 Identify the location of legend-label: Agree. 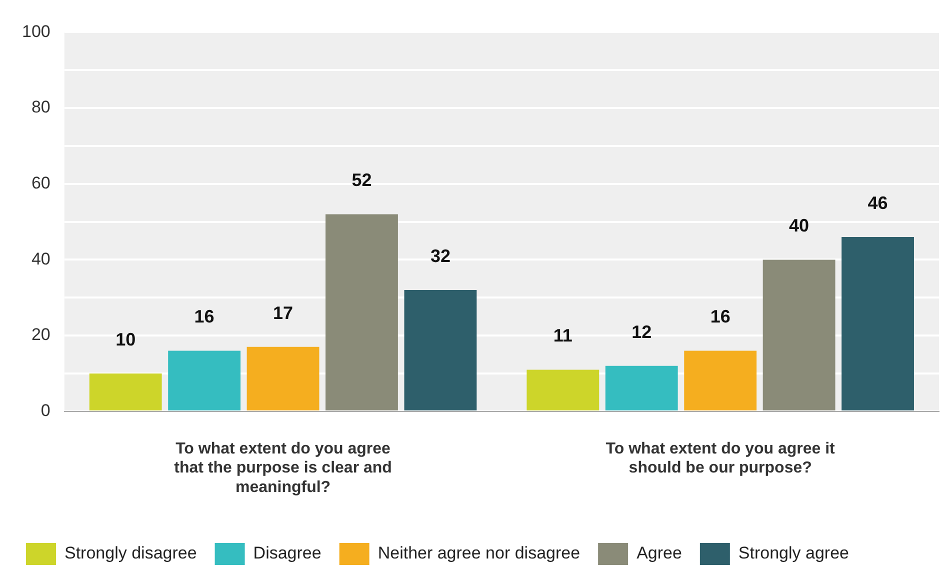
(659, 553).